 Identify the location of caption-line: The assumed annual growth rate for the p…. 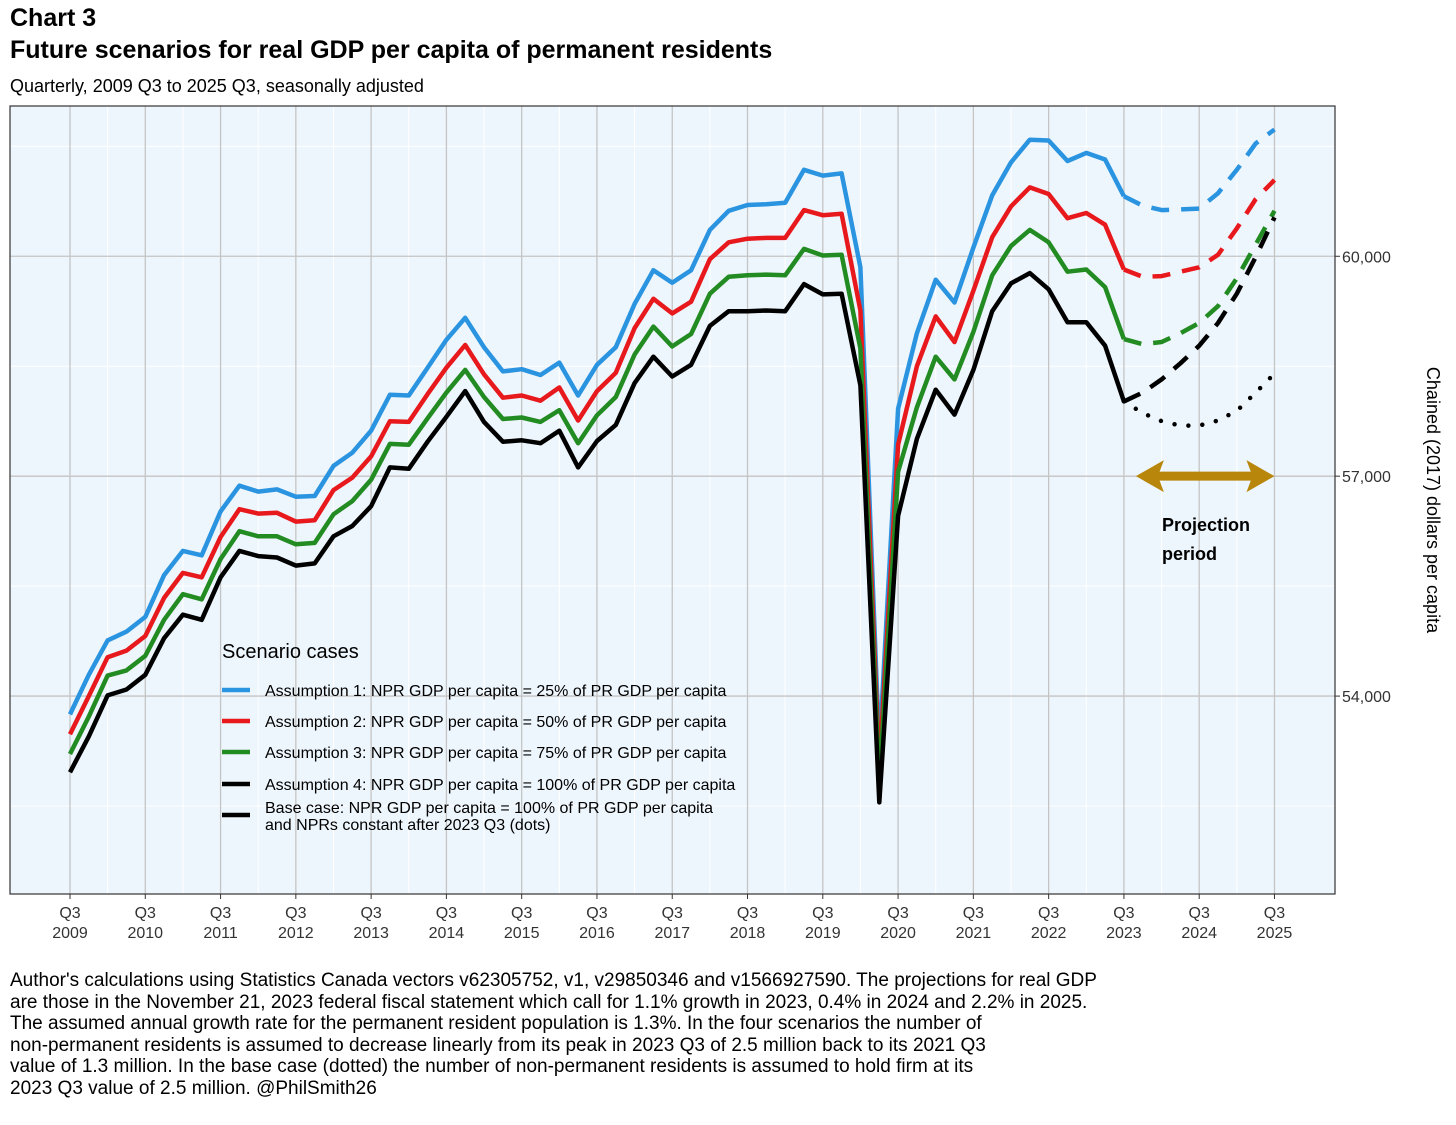
(496, 1023).